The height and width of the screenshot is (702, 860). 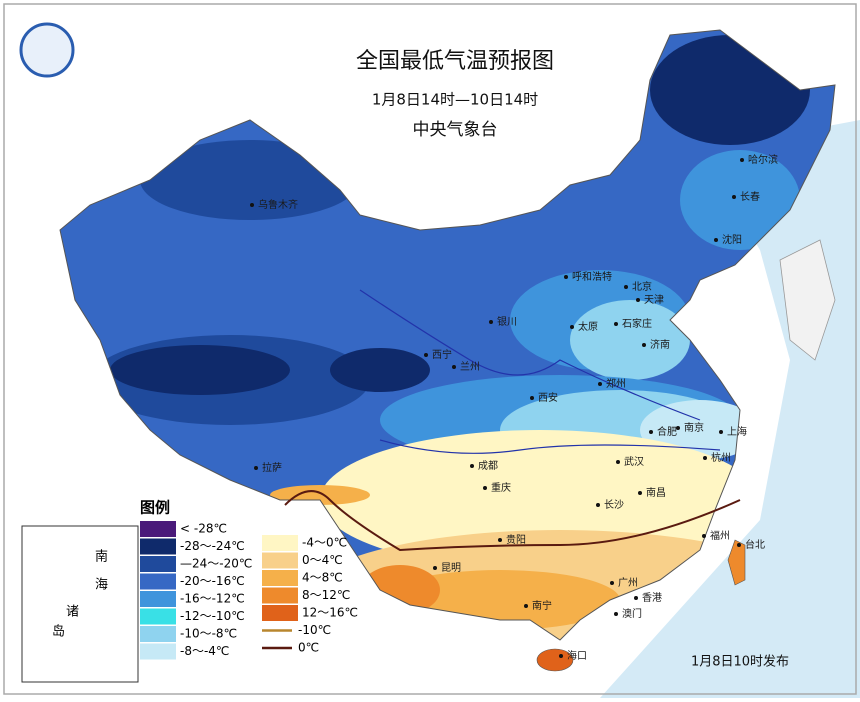 What do you see at coordinates (47, 50) in the screenshot?
I see `logo` at bounding box center [47, 50].